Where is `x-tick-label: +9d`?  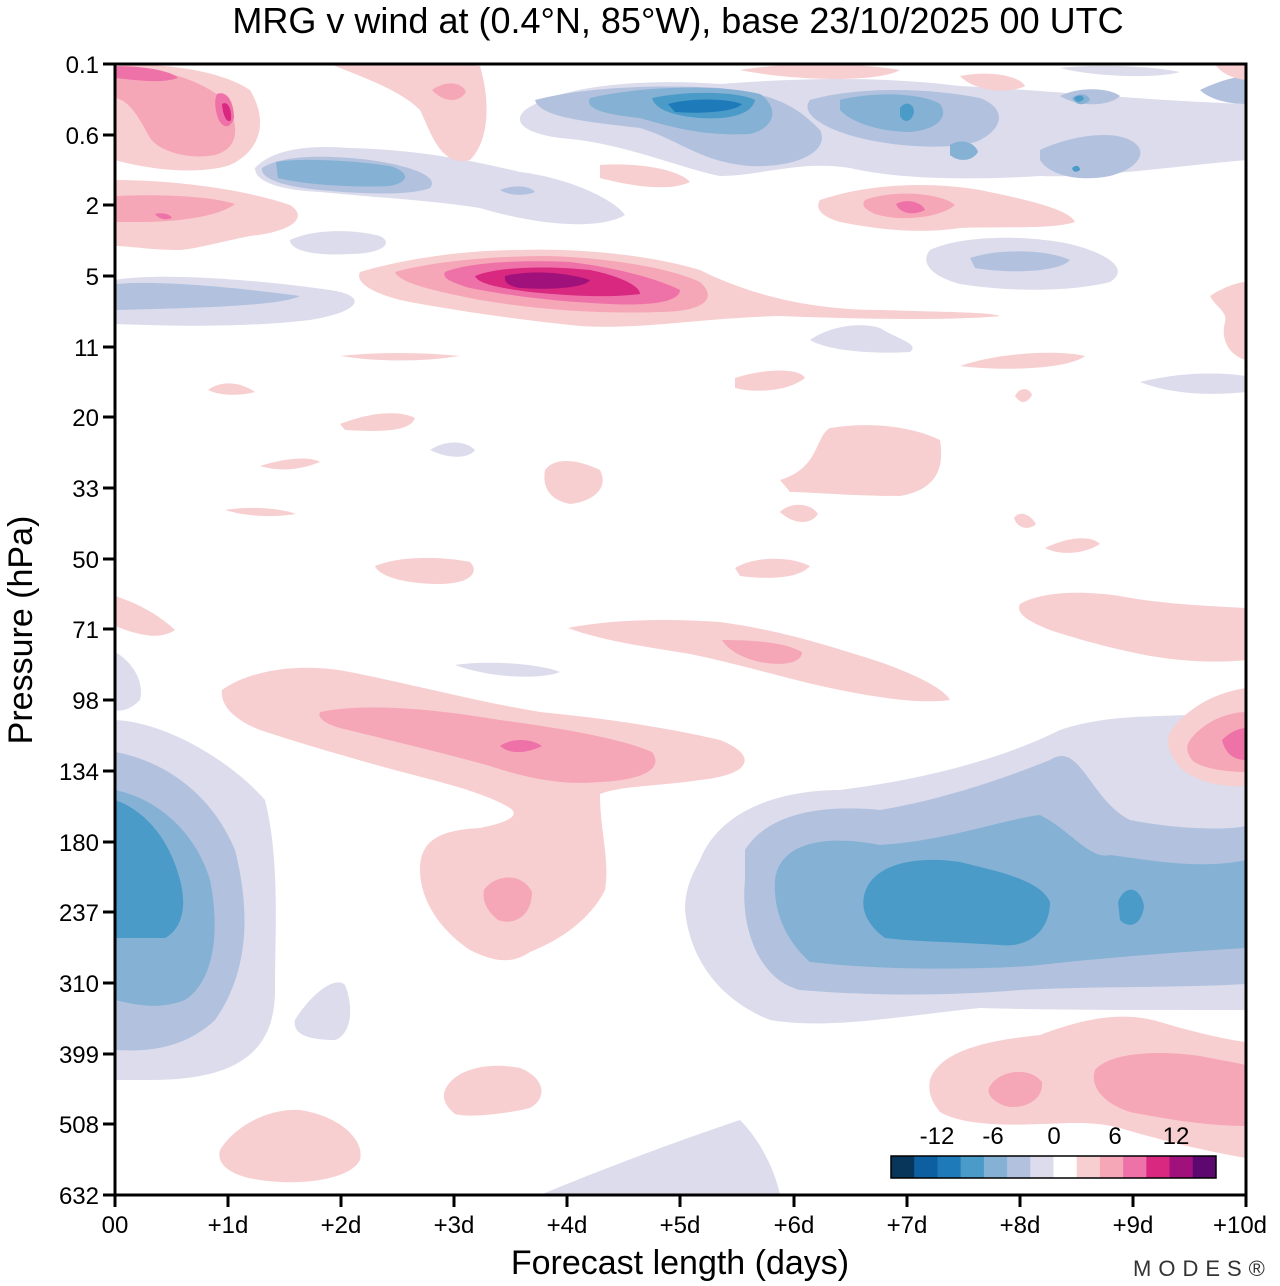 x-tick-label: +9d is located at coordinates (1133, 1225).